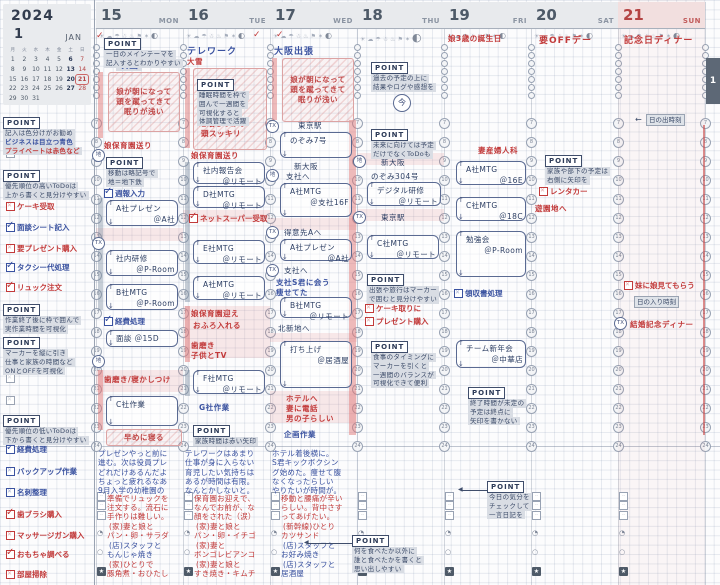 This screenshot has width=720, height=585. Describe the element at coordinates (24, 99) in the screenshot. I see `calendar-day: 30` at that location.